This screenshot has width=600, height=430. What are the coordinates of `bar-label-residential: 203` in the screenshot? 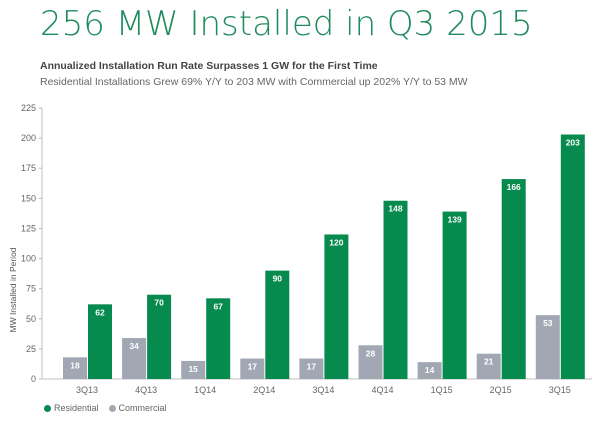 It's located at (573, 142).